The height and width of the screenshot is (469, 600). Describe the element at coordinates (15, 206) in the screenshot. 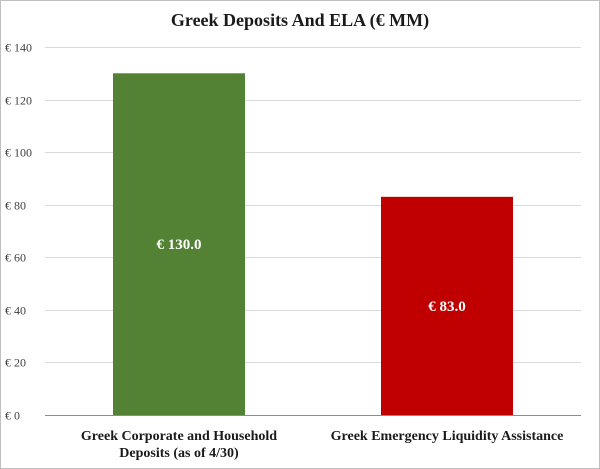

I see `y-tick-label: € 80` at that location.